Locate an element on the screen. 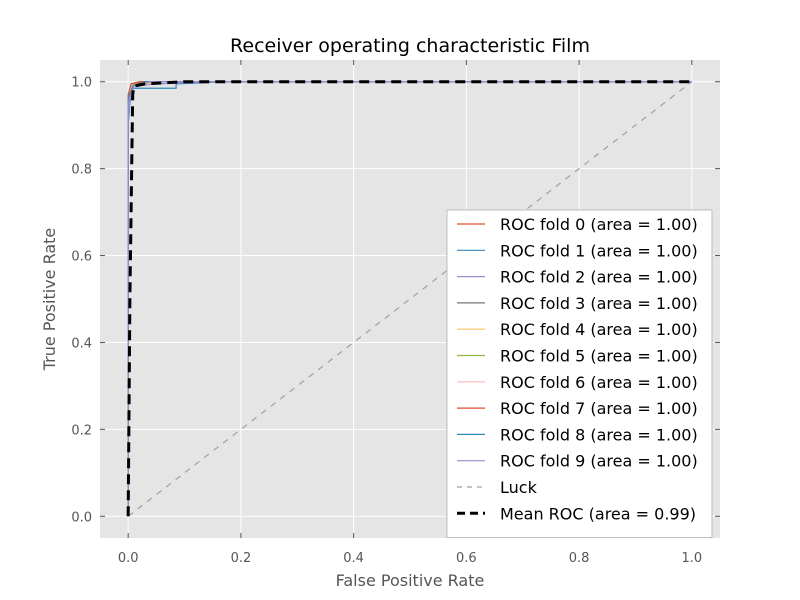 This screenshot has width=800, height=600. x-tick-label: 0.0 is located at coordinates (128, 558).